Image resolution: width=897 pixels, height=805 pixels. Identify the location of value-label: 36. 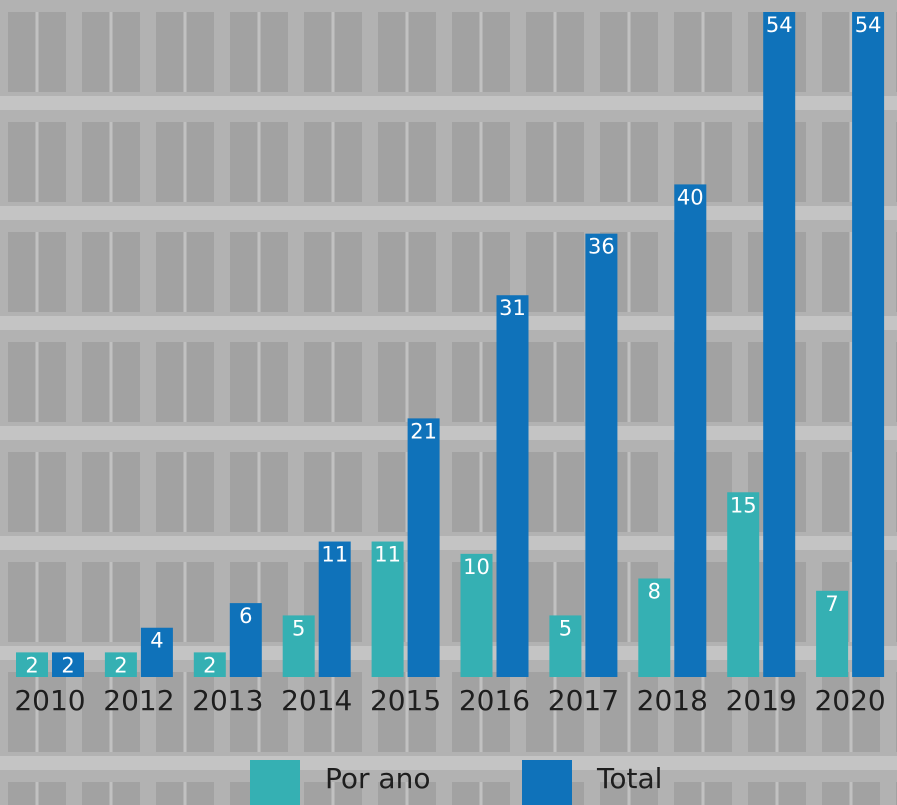
(601, 247).